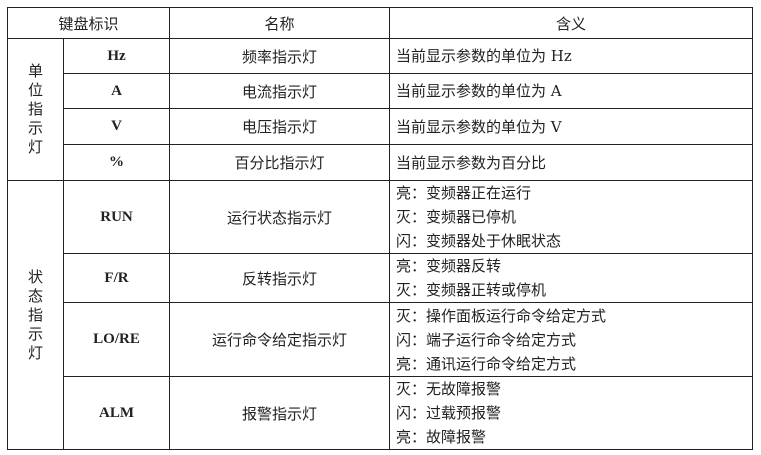 The height and width of the screenshot is (455, 761). I want to click on meaning-line: 当前显示参数的单位为 V, so click(479, 126).